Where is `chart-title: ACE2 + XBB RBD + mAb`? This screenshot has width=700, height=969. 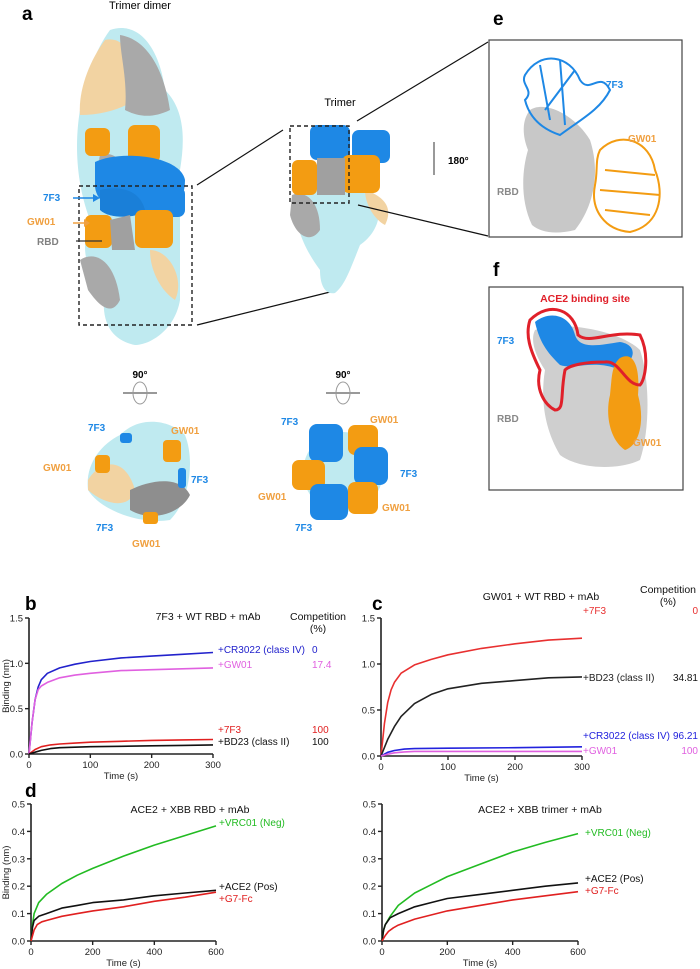 chart-title: ACE2 + XBB RBD + mAb is located at coordinates (189, 810).